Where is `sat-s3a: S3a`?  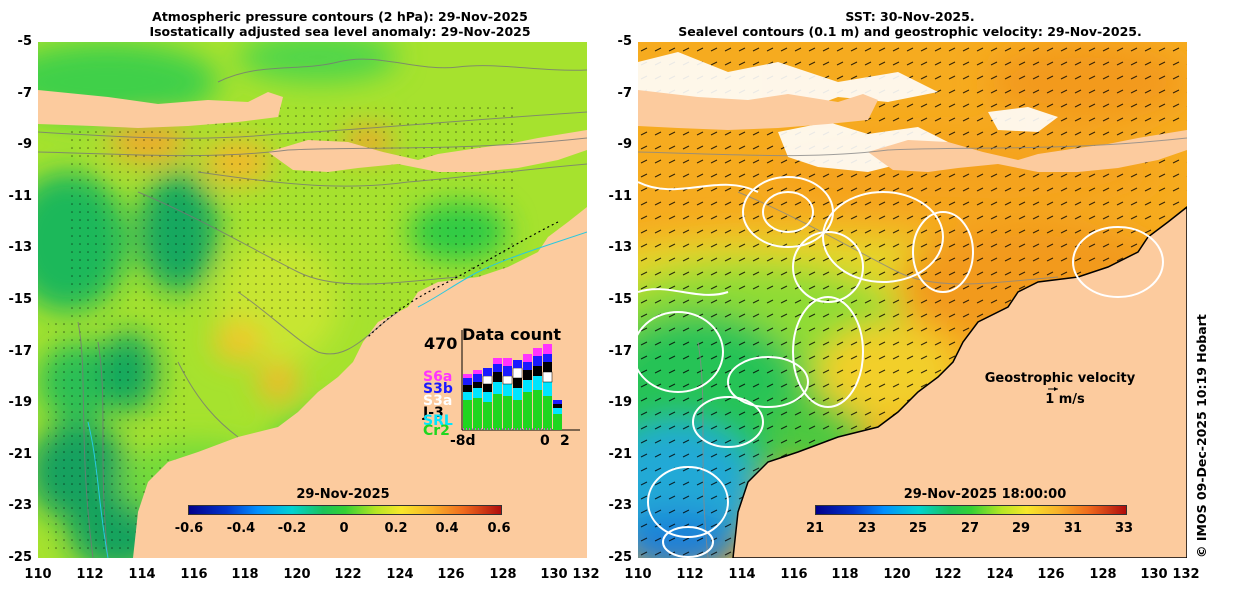 sat-s3a: S3a is located at coordinates (438, 401).